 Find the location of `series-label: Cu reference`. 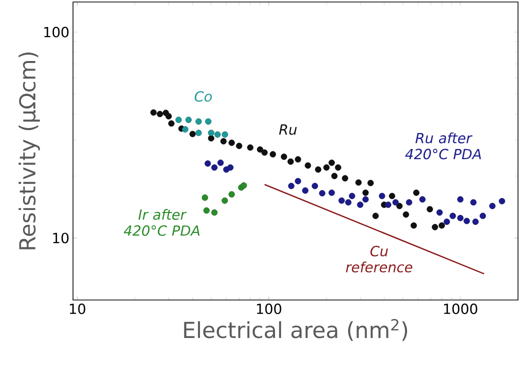

series-label: Cu reference is located at coordinates (379, 259).